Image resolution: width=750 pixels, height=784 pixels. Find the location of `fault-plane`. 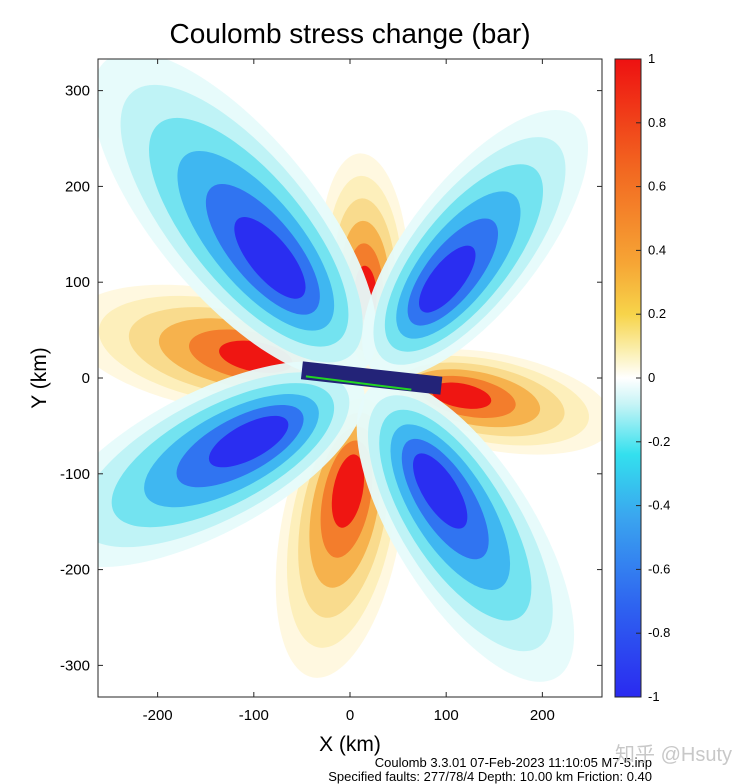

fault-plane is located at coordinates (371, 378).